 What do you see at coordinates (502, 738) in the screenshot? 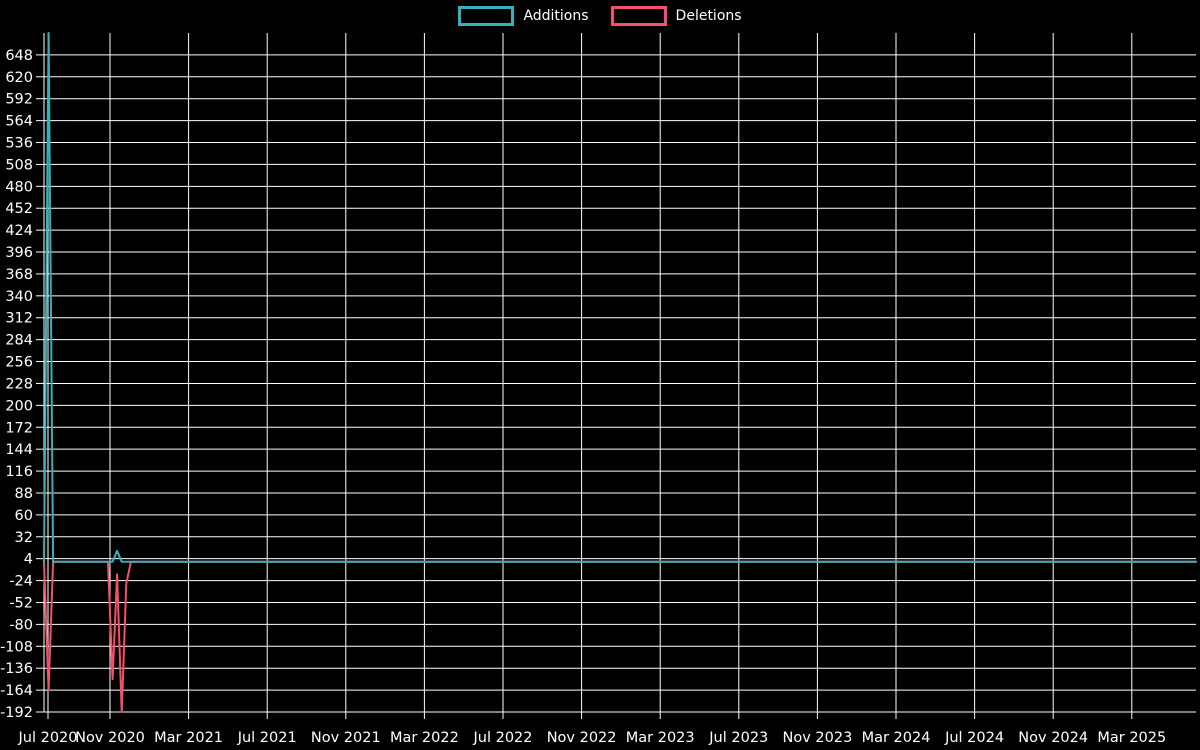
I see `x-tick-label: Jul 2022` at bounding box center [502, 738].